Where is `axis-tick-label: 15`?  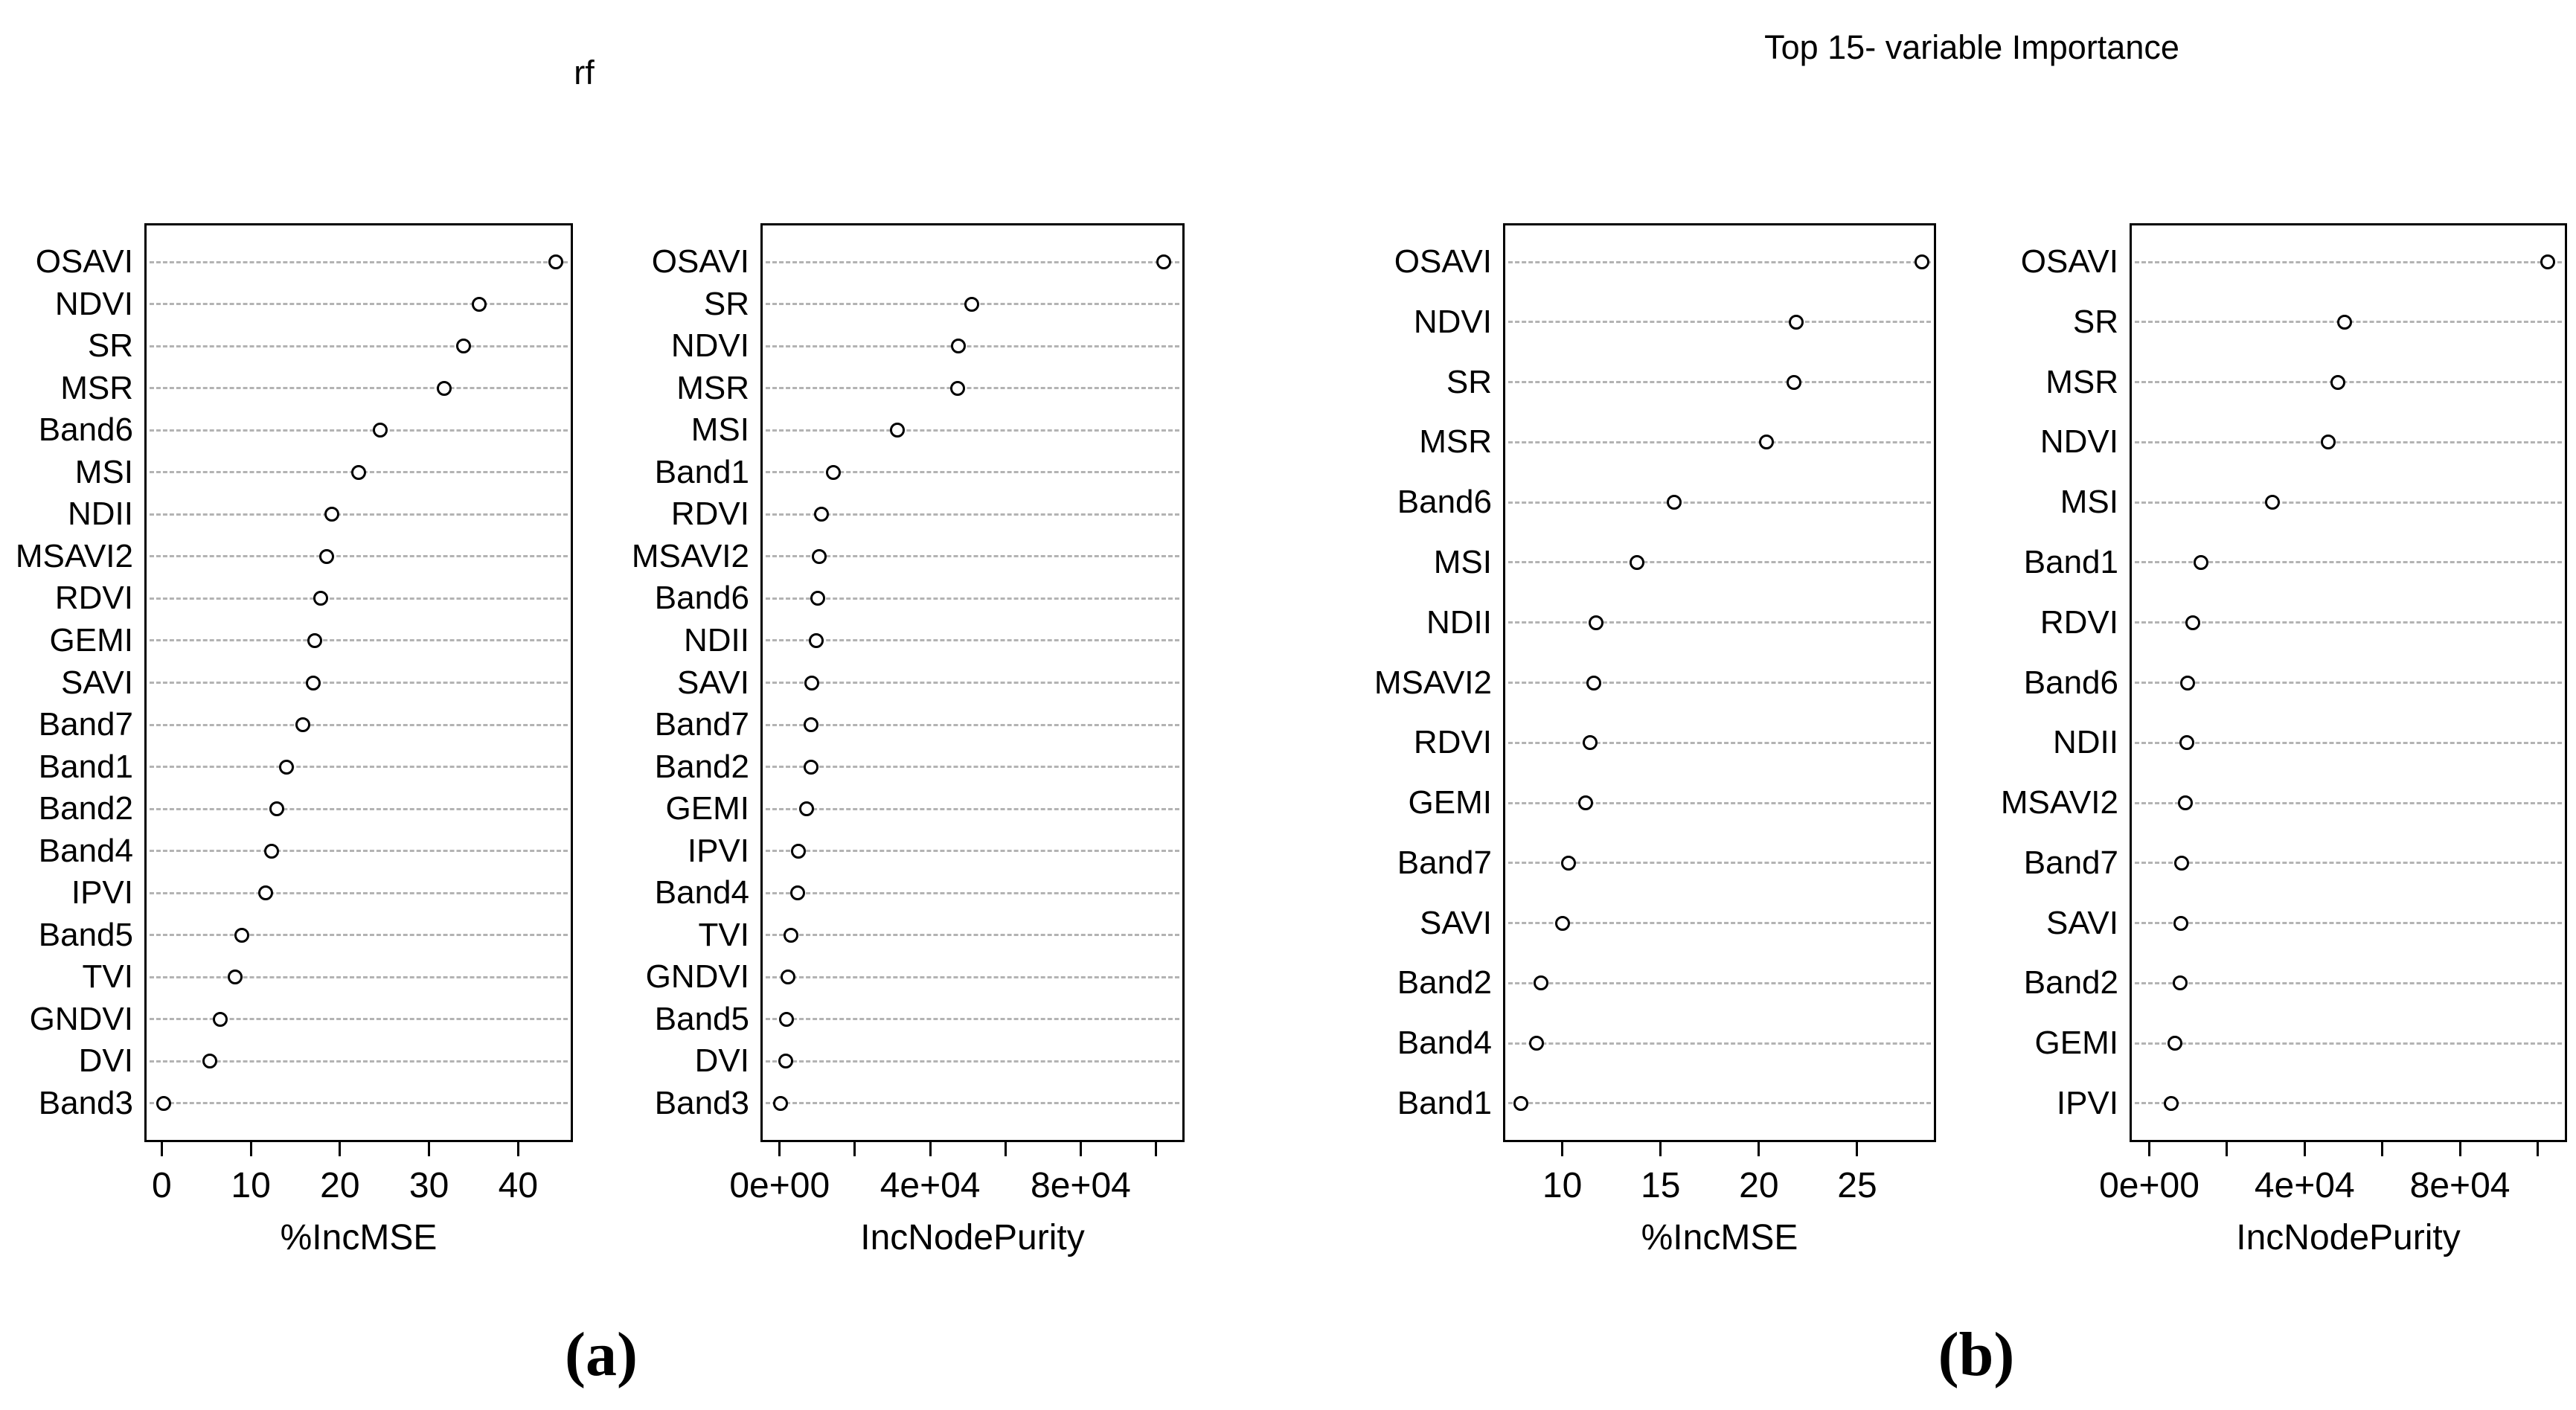
axis-tick-label: 15 is located at coordinates (1661, 1186).